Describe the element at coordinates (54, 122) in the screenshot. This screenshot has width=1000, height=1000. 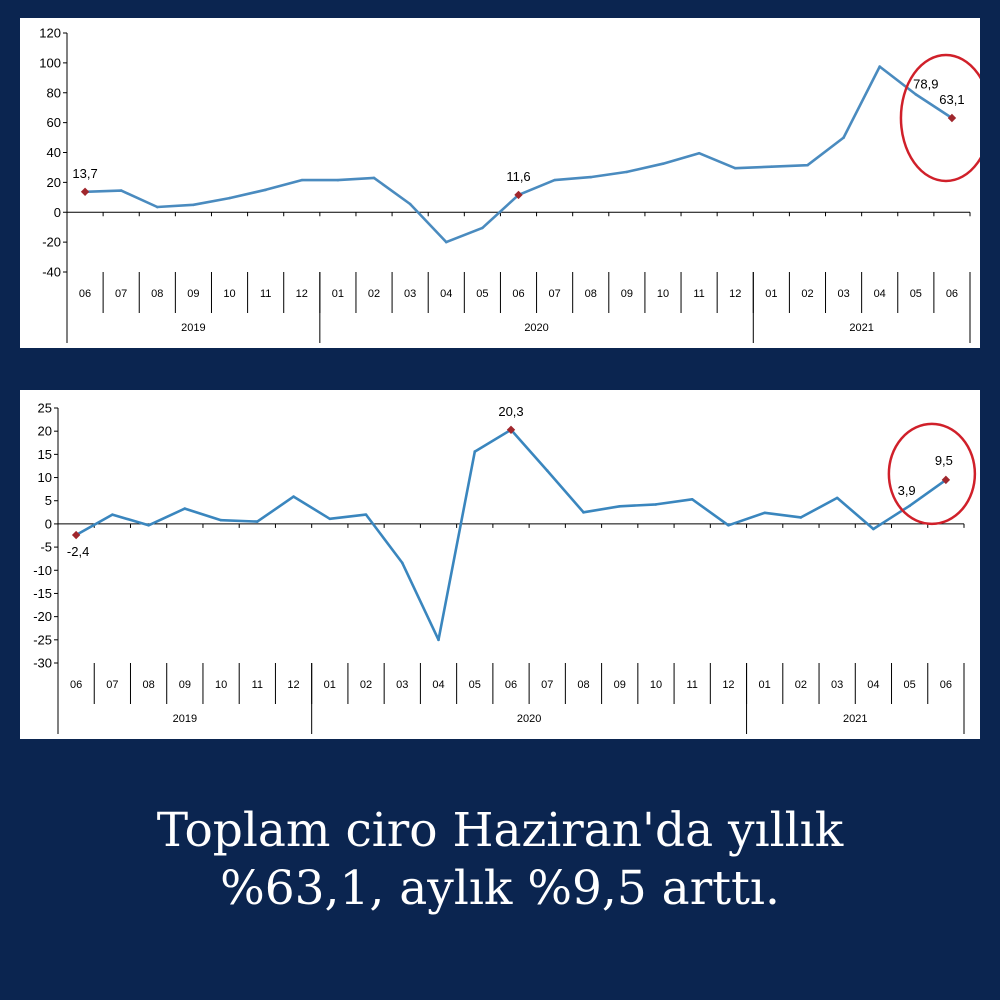
I see `y-tick-label: 60` at that location.